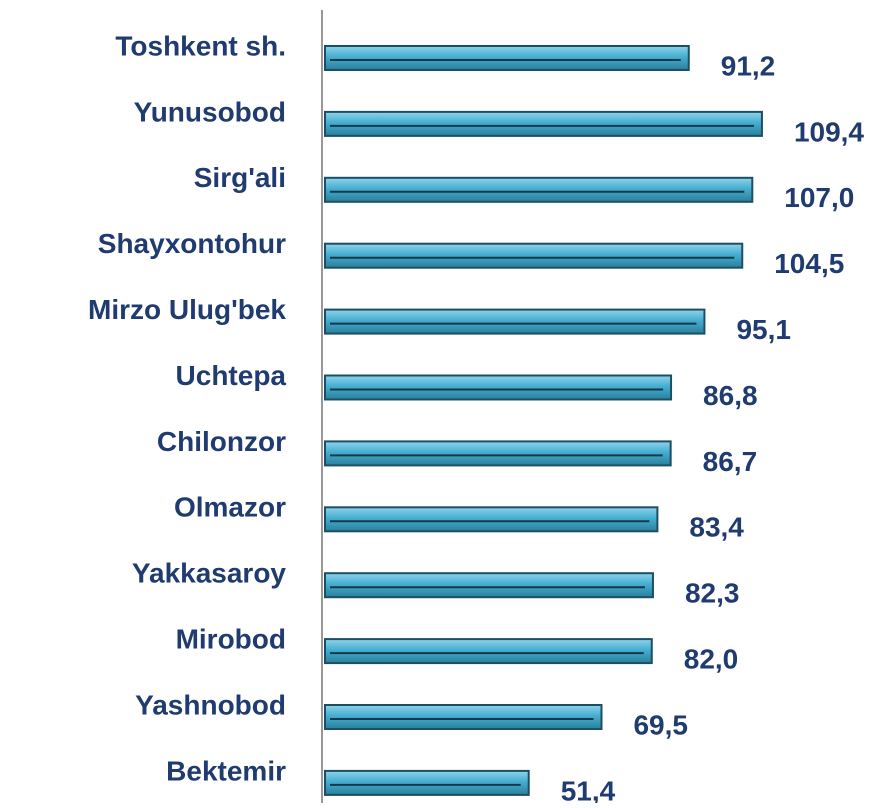  I want to click on value-label: 83,4, so click(716, 527).